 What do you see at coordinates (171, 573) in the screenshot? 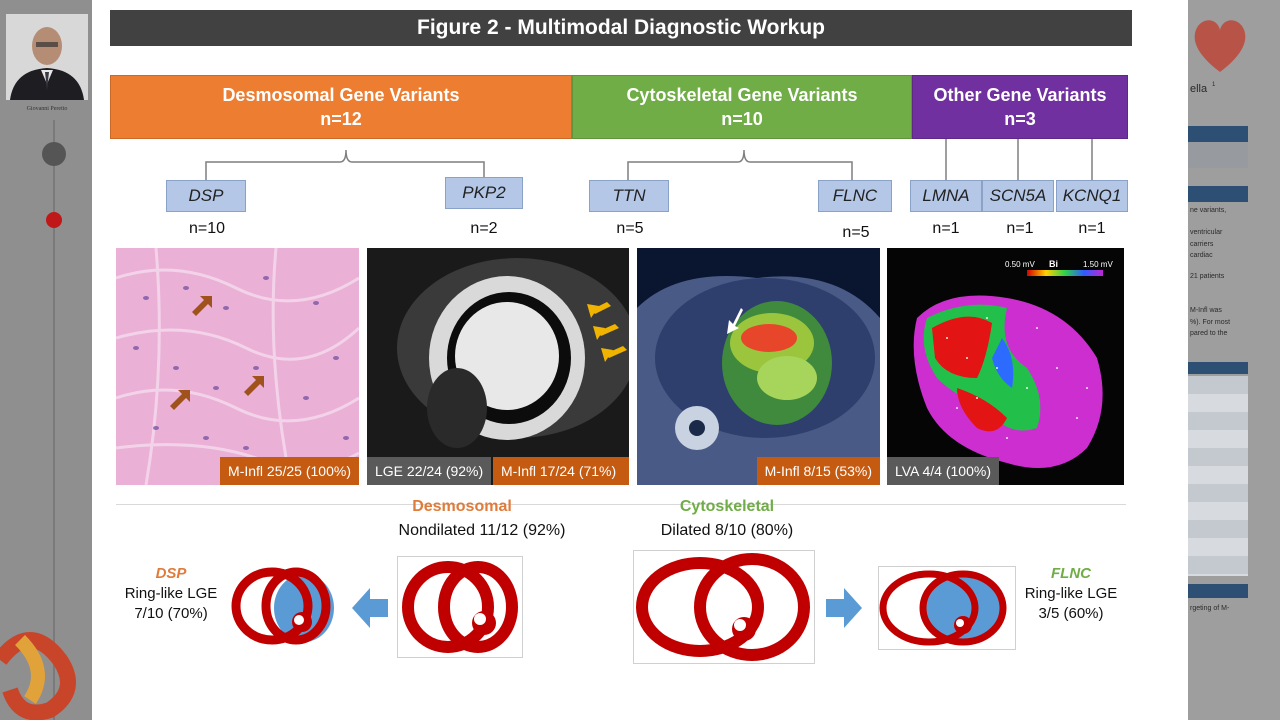
I see `dsp-gene-label: DSP` at bounding box center [171, 573].